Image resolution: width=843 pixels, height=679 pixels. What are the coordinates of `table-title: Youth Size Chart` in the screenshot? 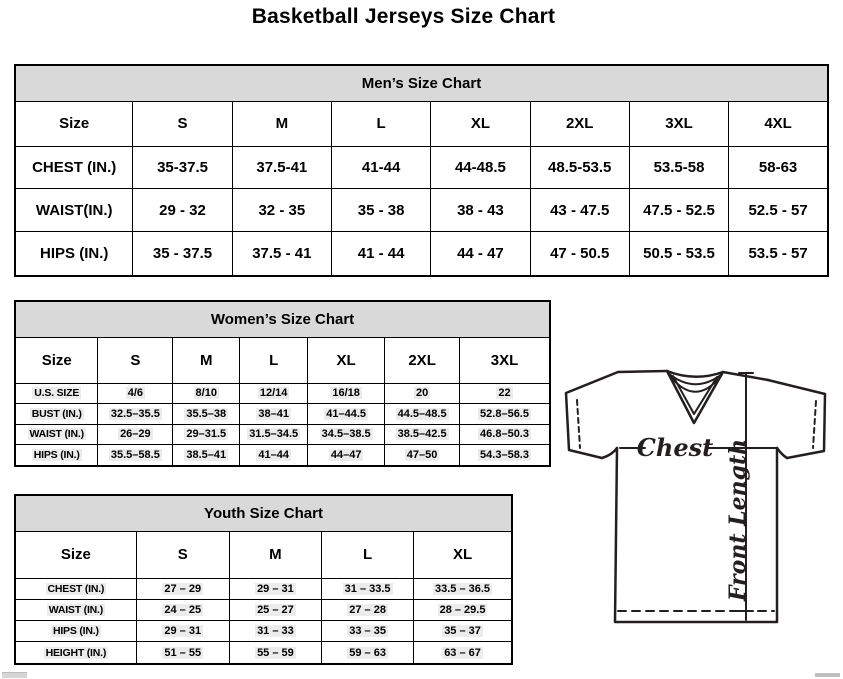 It's located at (263, 513).